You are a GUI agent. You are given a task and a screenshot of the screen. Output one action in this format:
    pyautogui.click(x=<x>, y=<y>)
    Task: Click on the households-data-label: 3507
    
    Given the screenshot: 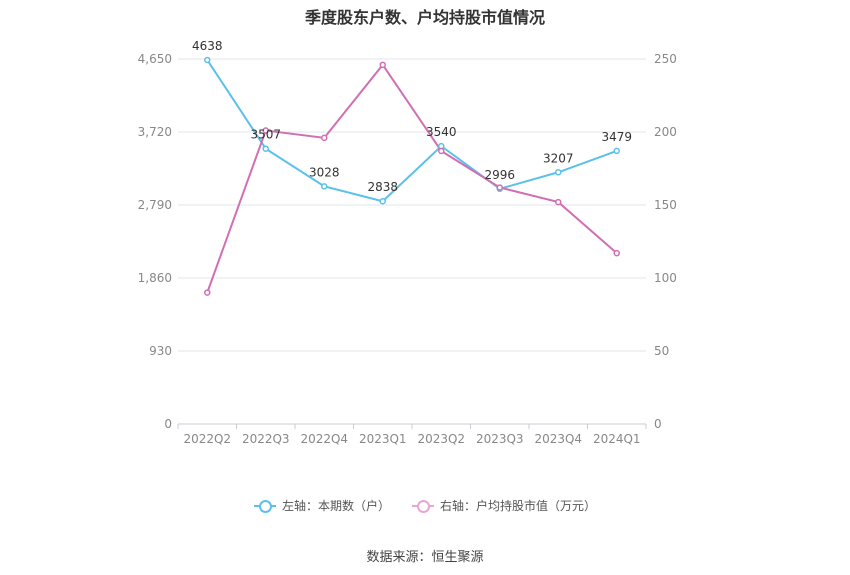 What is the action you would take?
    pyautogui.click(x=265, y=135)
    